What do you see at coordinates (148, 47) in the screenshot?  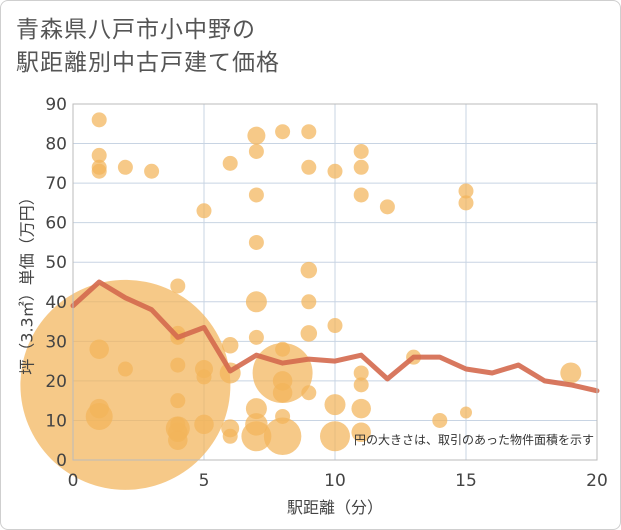 I see `chart-title: 青森県八戸市小中野の 駅距離別中古戸建て価格` at bounding box center [148, 47].